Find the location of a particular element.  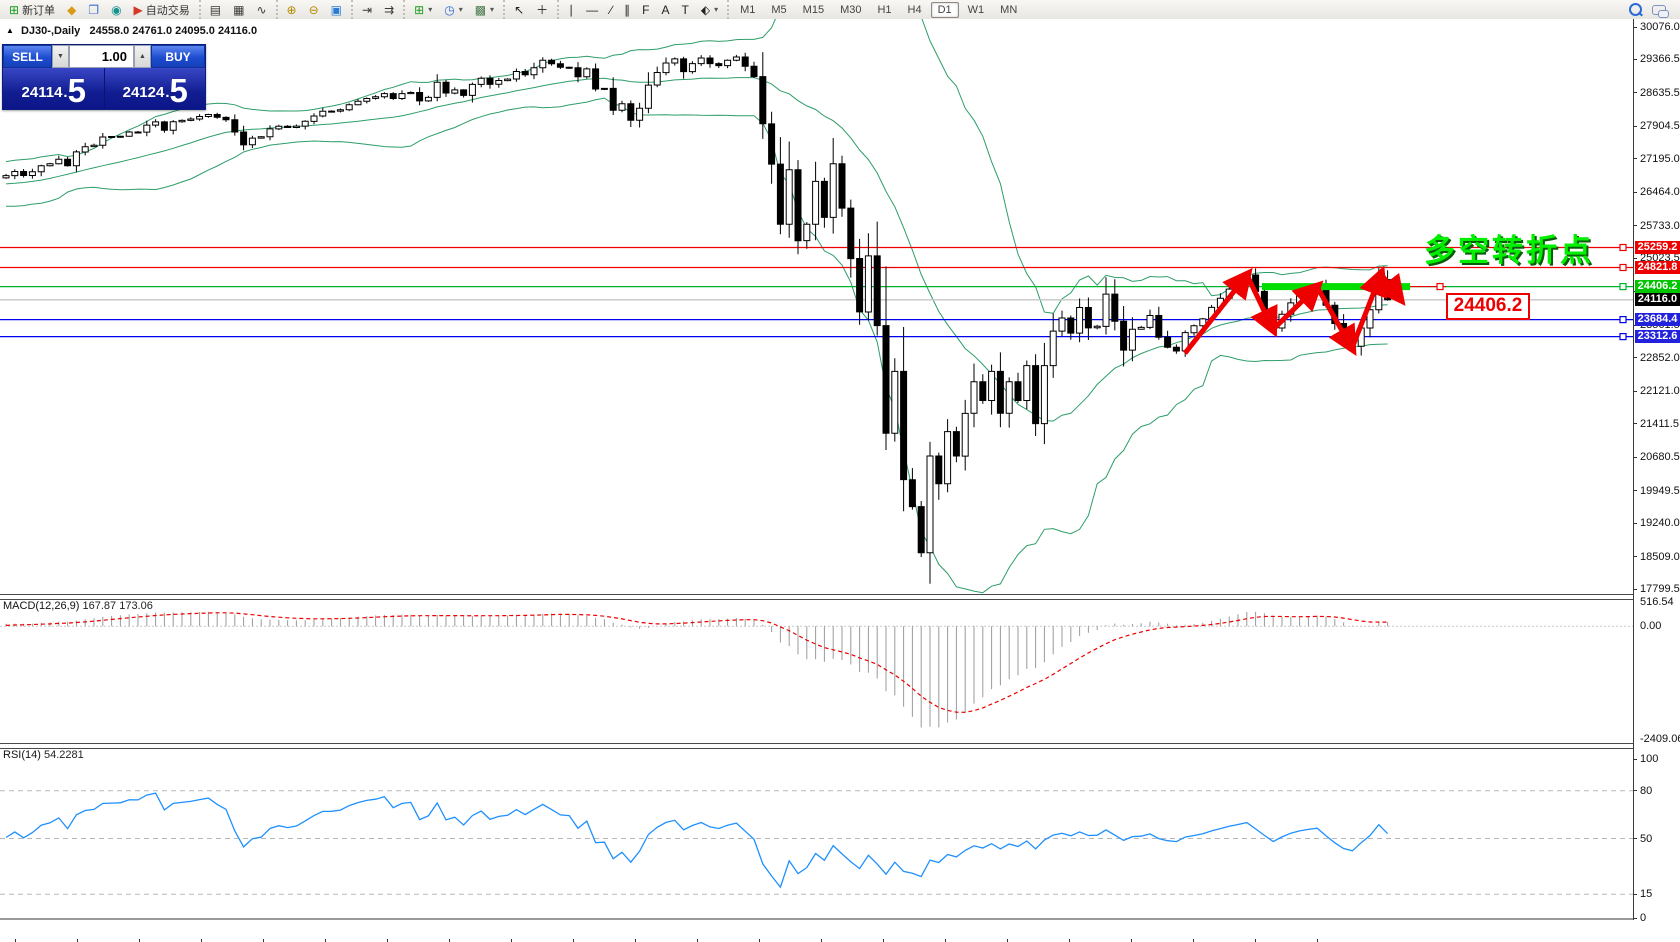

buy-price-int: 24124 is located at coordinates (143, 92).